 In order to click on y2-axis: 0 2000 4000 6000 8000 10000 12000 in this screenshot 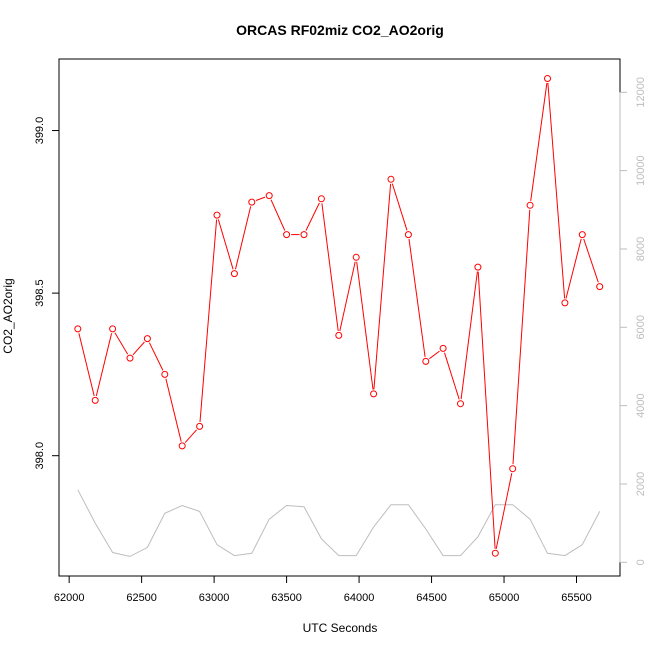, I will do `click(633, 321)`.